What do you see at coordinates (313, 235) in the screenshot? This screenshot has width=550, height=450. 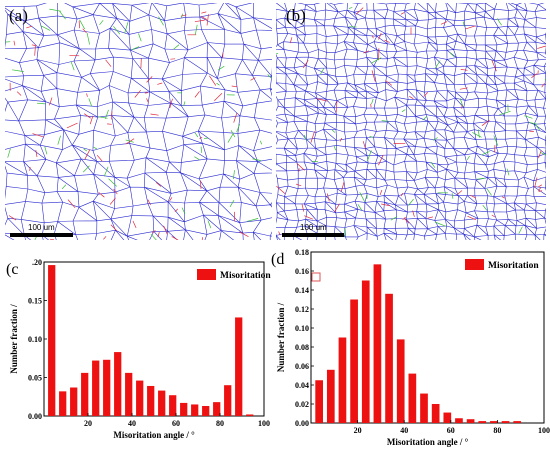 I see `scalebar-b` at bounding box center [313, 235].